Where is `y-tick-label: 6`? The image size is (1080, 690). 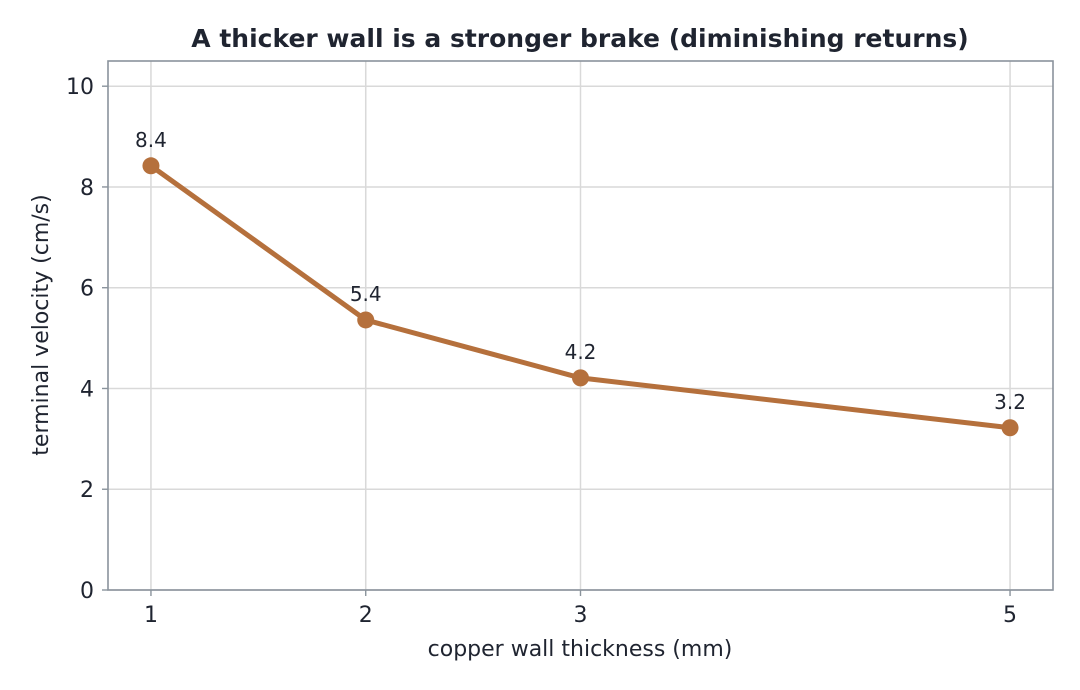 y-tick-label: 6 is located at coordinates (87, 289).